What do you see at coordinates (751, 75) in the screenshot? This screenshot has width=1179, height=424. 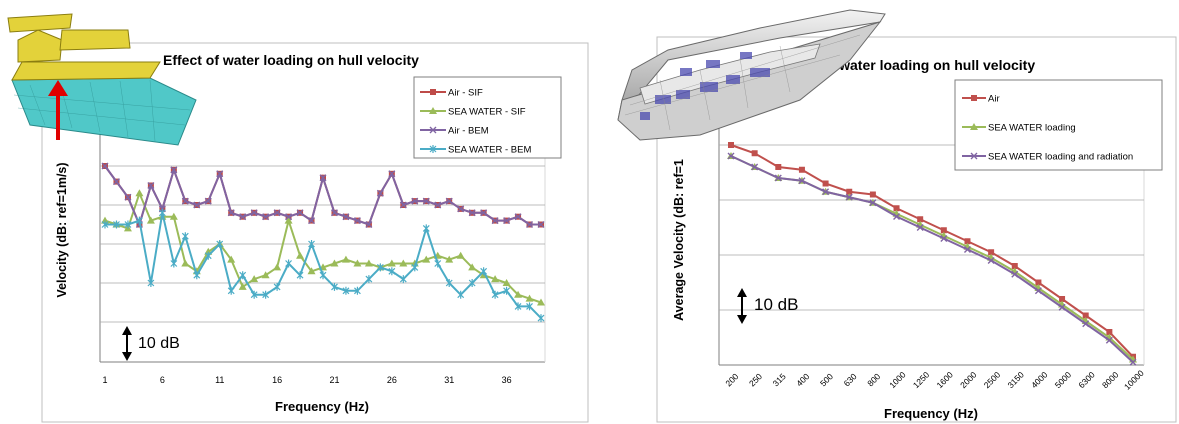 I see `yacht-model-image` at bounding box center [751, 75].